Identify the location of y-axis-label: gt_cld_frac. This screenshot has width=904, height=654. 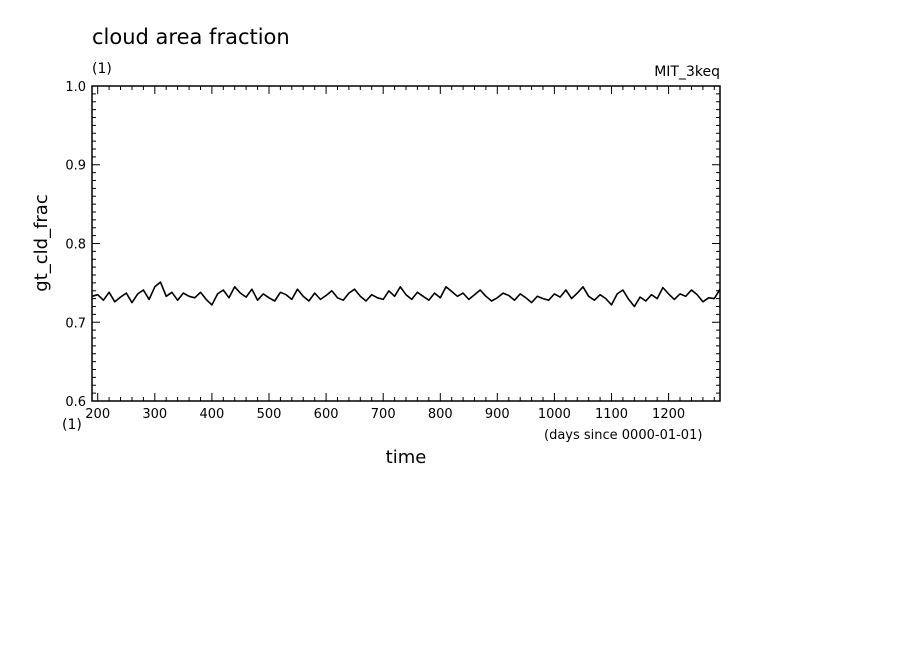
(41, 242).